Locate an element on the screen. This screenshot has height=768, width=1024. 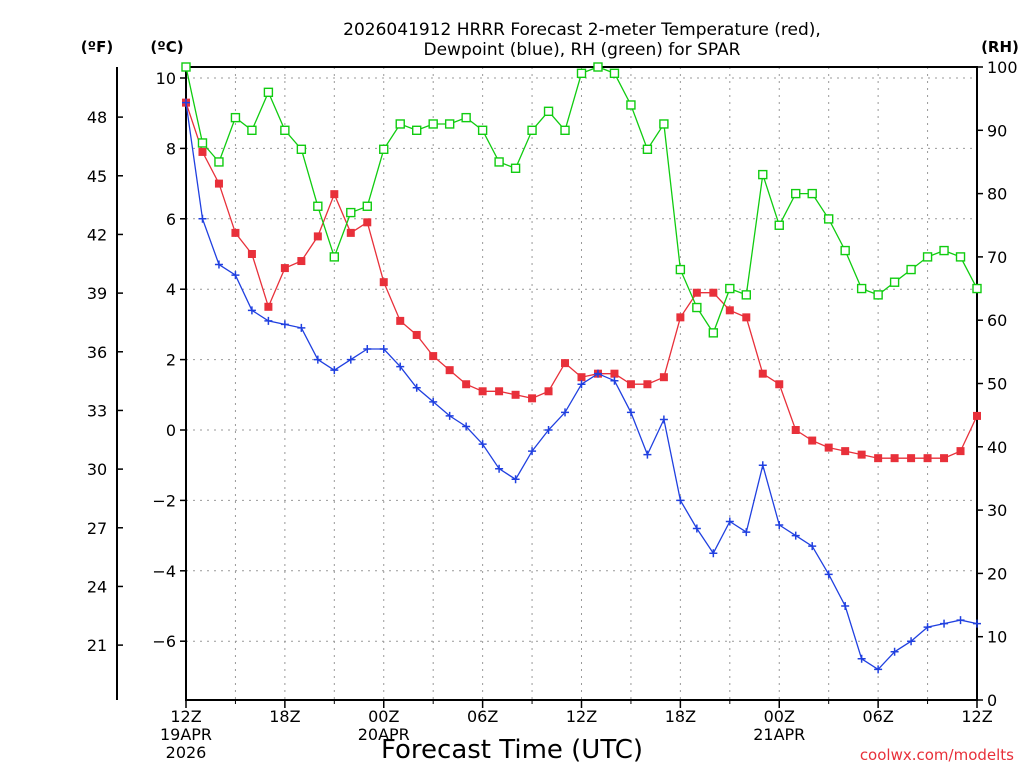
x-tick-date-label: 19APR is located at coordinates (186, 734).